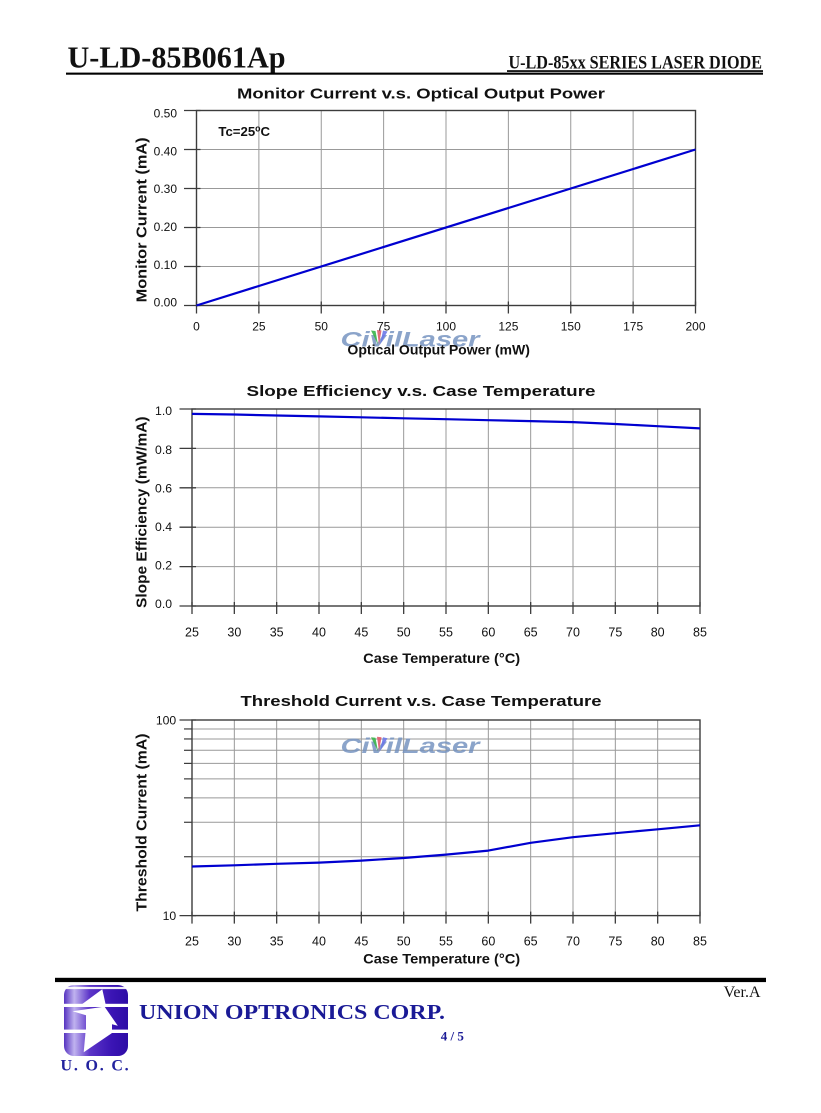 This screenshot has width=821, height=1113. Describe the element at coordinates (166, 113) in the screenshot. I see `svg-text: 0.50` at that location.